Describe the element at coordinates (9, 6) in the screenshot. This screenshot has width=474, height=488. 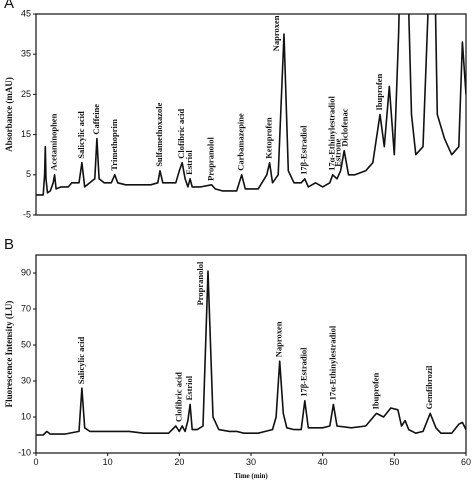
I see `panel-label: A` at that location.